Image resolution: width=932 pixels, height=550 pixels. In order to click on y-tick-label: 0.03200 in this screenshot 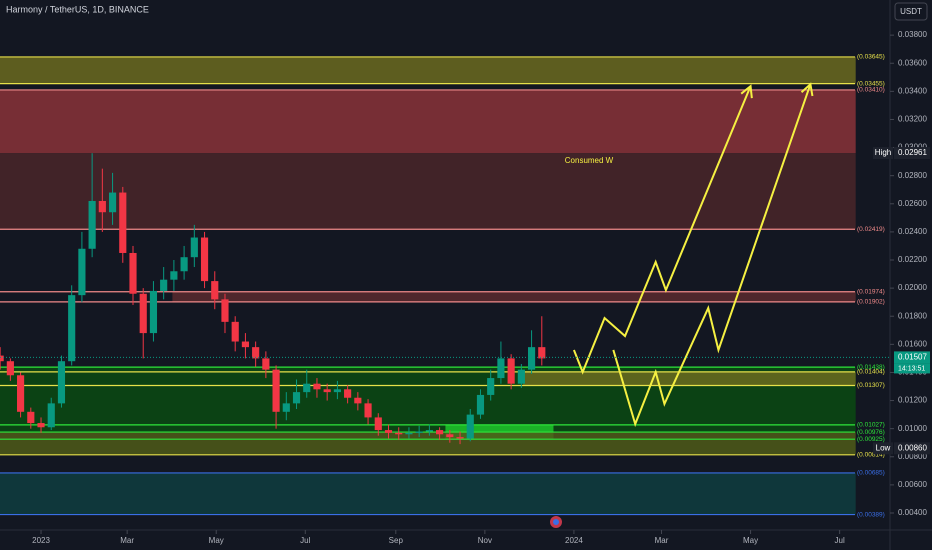, I will do `click(912, 119)`.